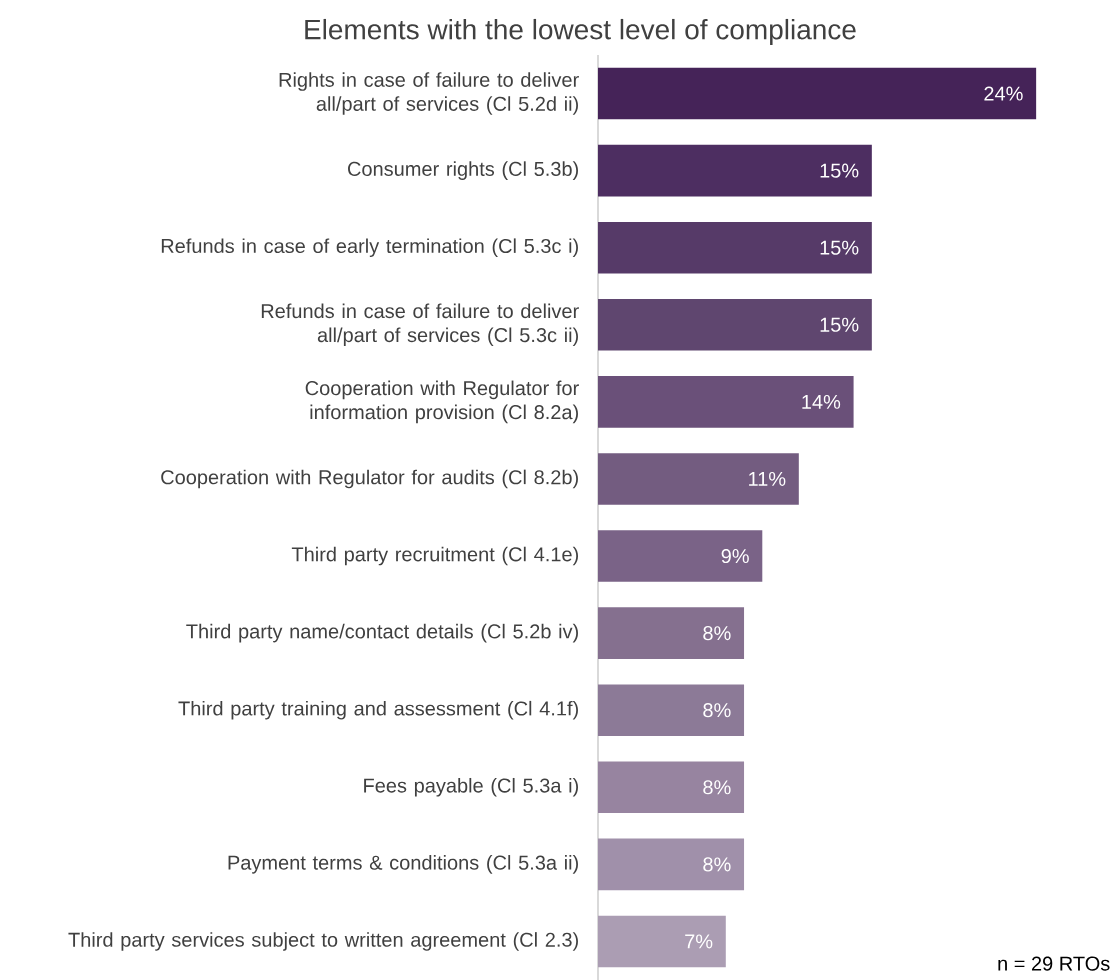  I want to click on y-tick-label: Third party recruitment (Cl 4.1e), so click(435, 556).